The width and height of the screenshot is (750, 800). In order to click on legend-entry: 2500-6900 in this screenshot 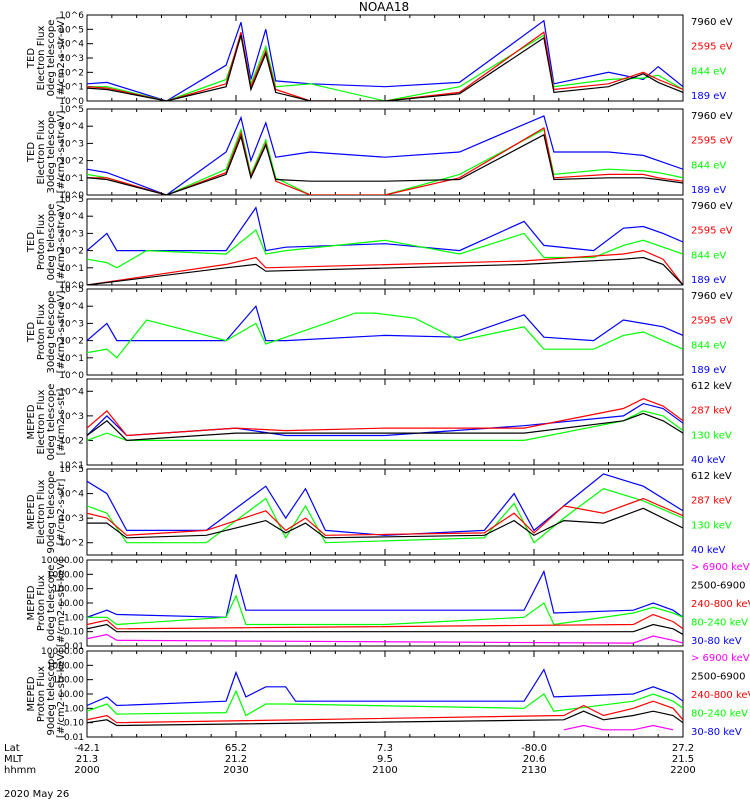, I will do `click(718, 586)`.